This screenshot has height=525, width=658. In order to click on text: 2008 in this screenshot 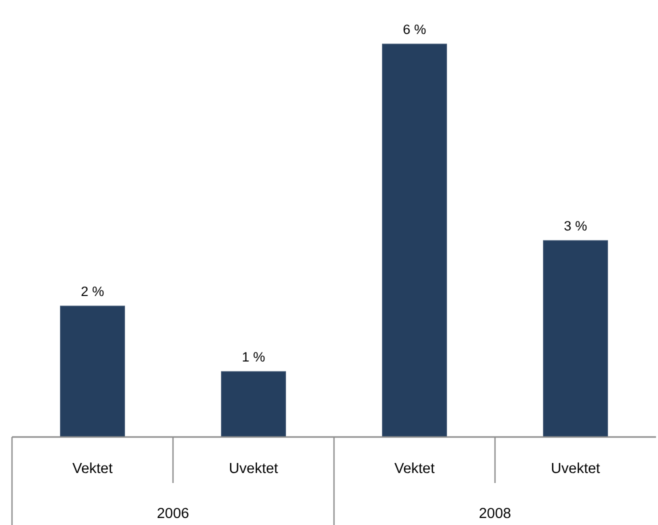, I will do `click(495, 514)`.